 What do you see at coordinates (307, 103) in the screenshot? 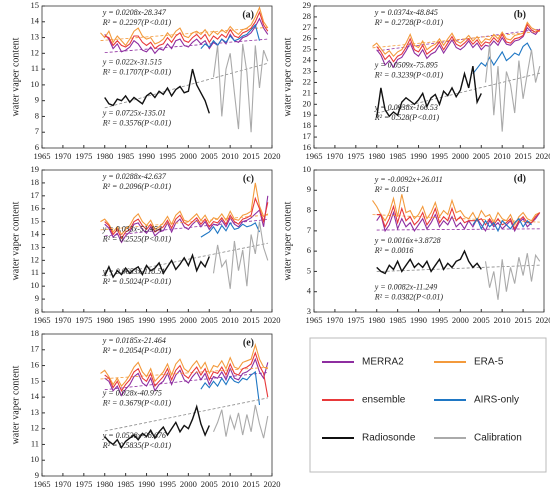
I see `y-tick-label: 20` at bounding box center [307, 103].